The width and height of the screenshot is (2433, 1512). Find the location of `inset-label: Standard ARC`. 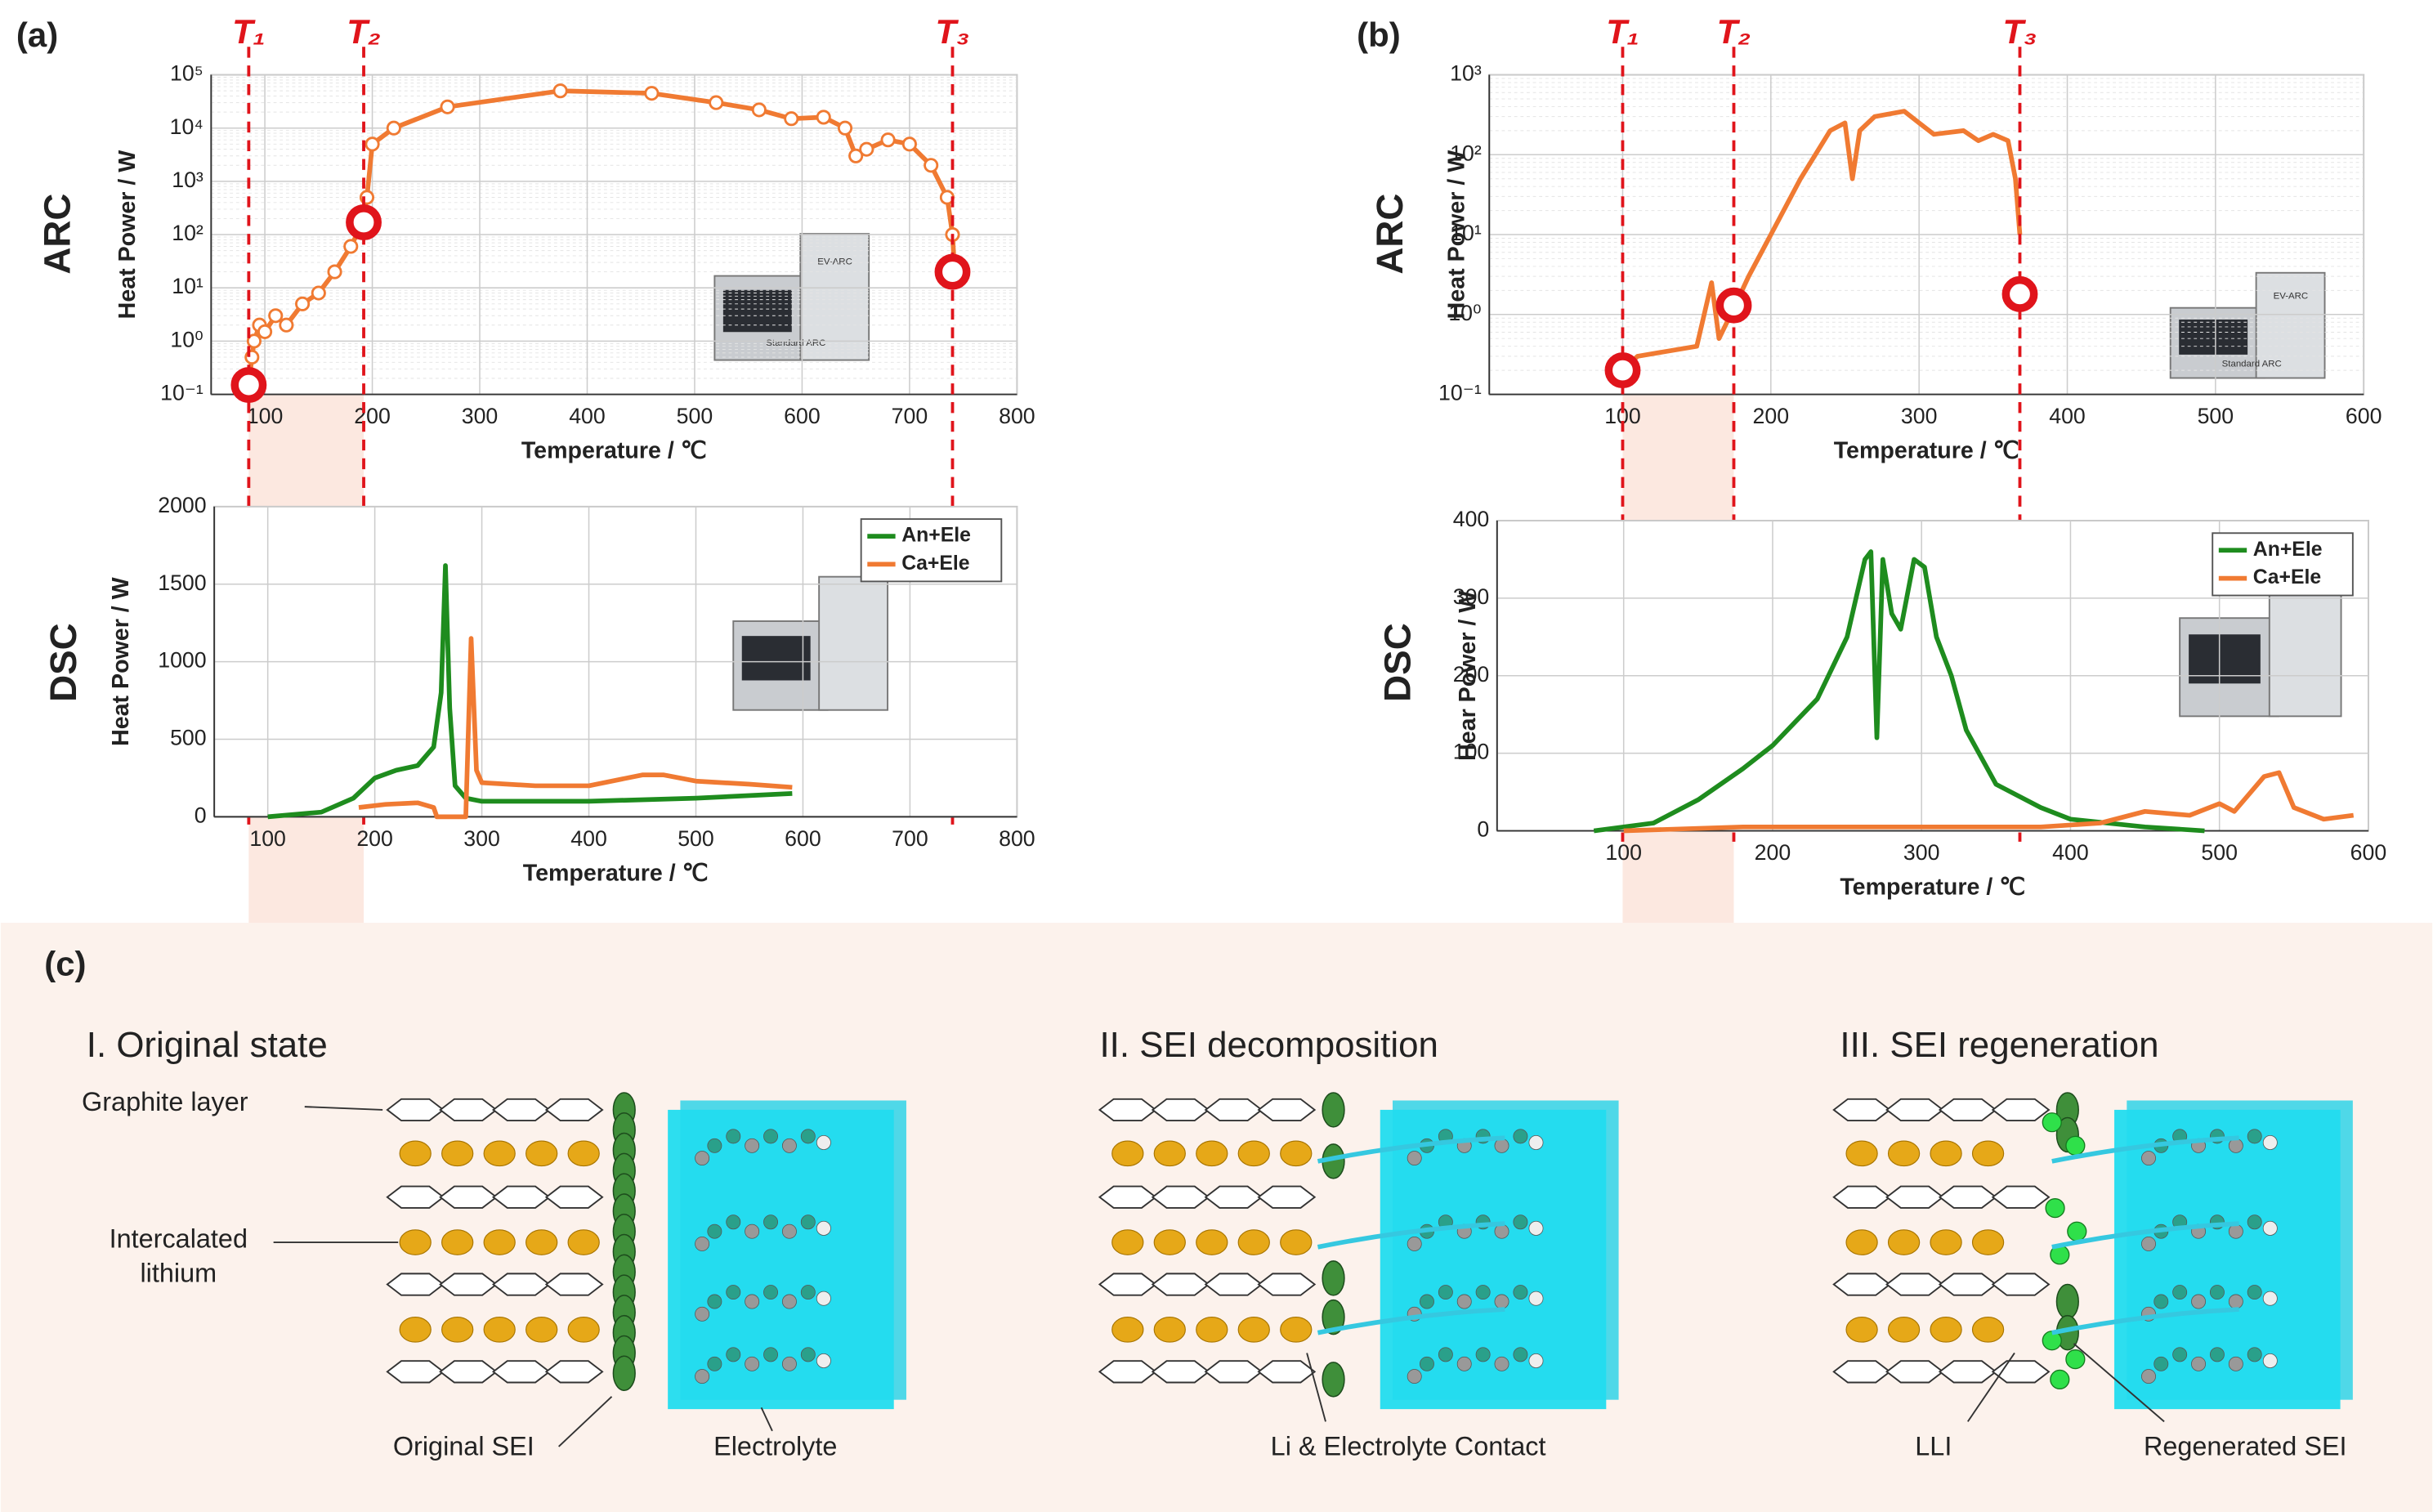

inset-label: Standard ARC is located at coordinates (2252, 364).